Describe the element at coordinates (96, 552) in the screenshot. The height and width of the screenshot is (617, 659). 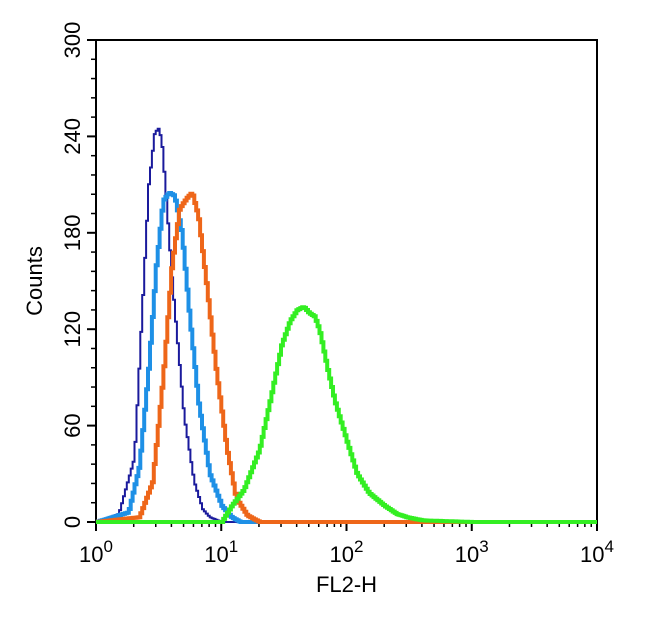
I see `x-tick-label: 10⁰` at that location.